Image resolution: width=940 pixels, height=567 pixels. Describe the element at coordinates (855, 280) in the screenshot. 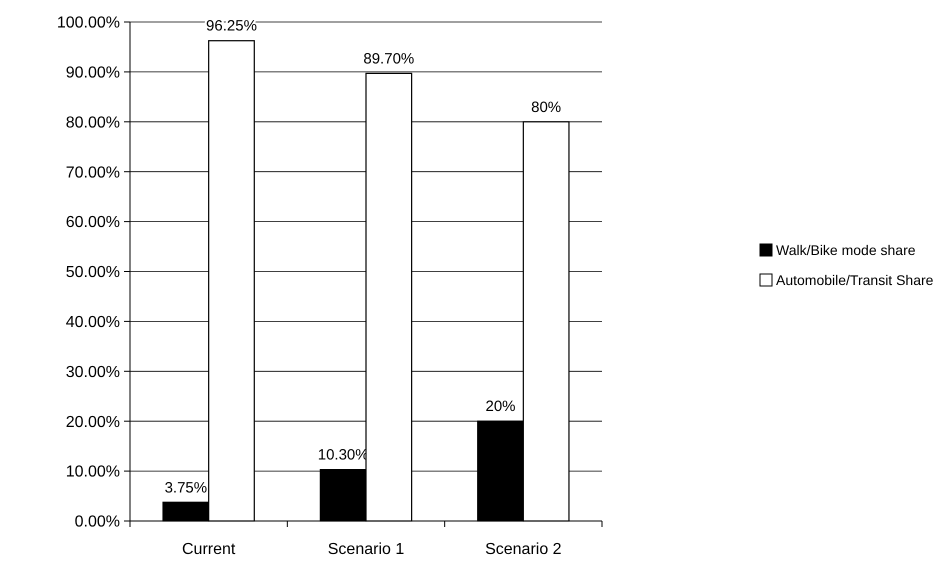

I see `legend-label: Automobile/Transit Share` at that location.